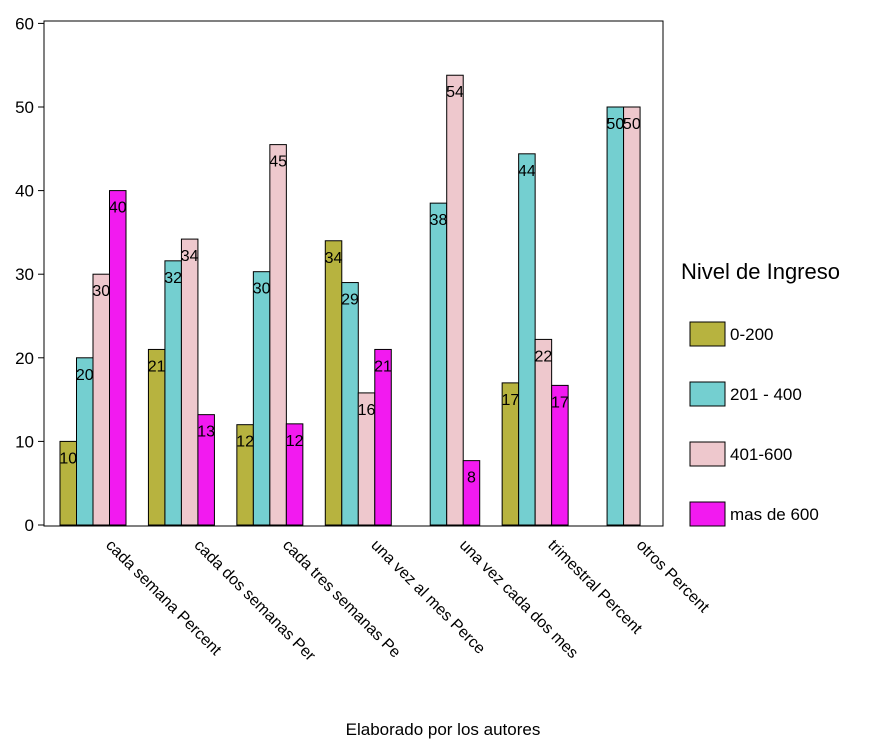 The image size is (890, 744). Describe the element at coordinates (471, 478) in the screenshot. I see `data-label: 8` at that location.